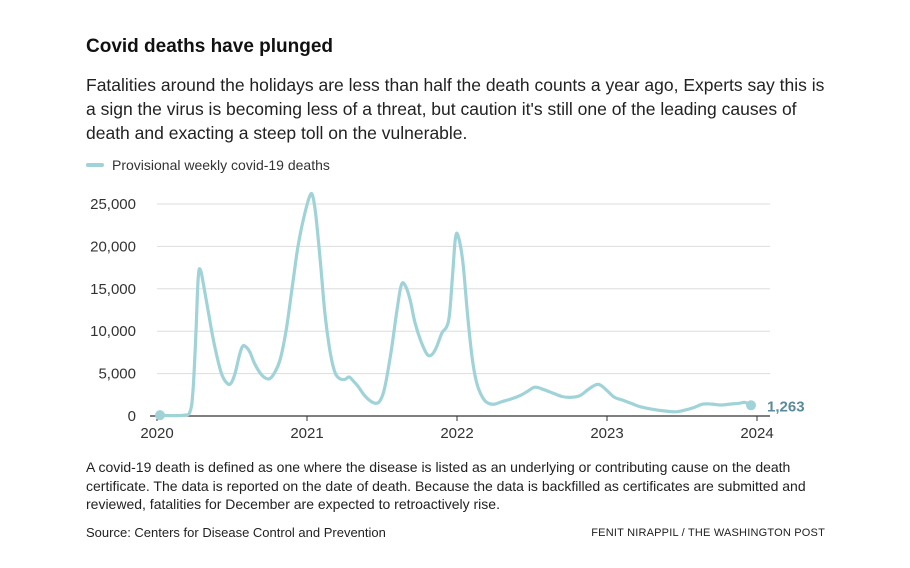  I want to click on start-point-marker, so click(160, 415).